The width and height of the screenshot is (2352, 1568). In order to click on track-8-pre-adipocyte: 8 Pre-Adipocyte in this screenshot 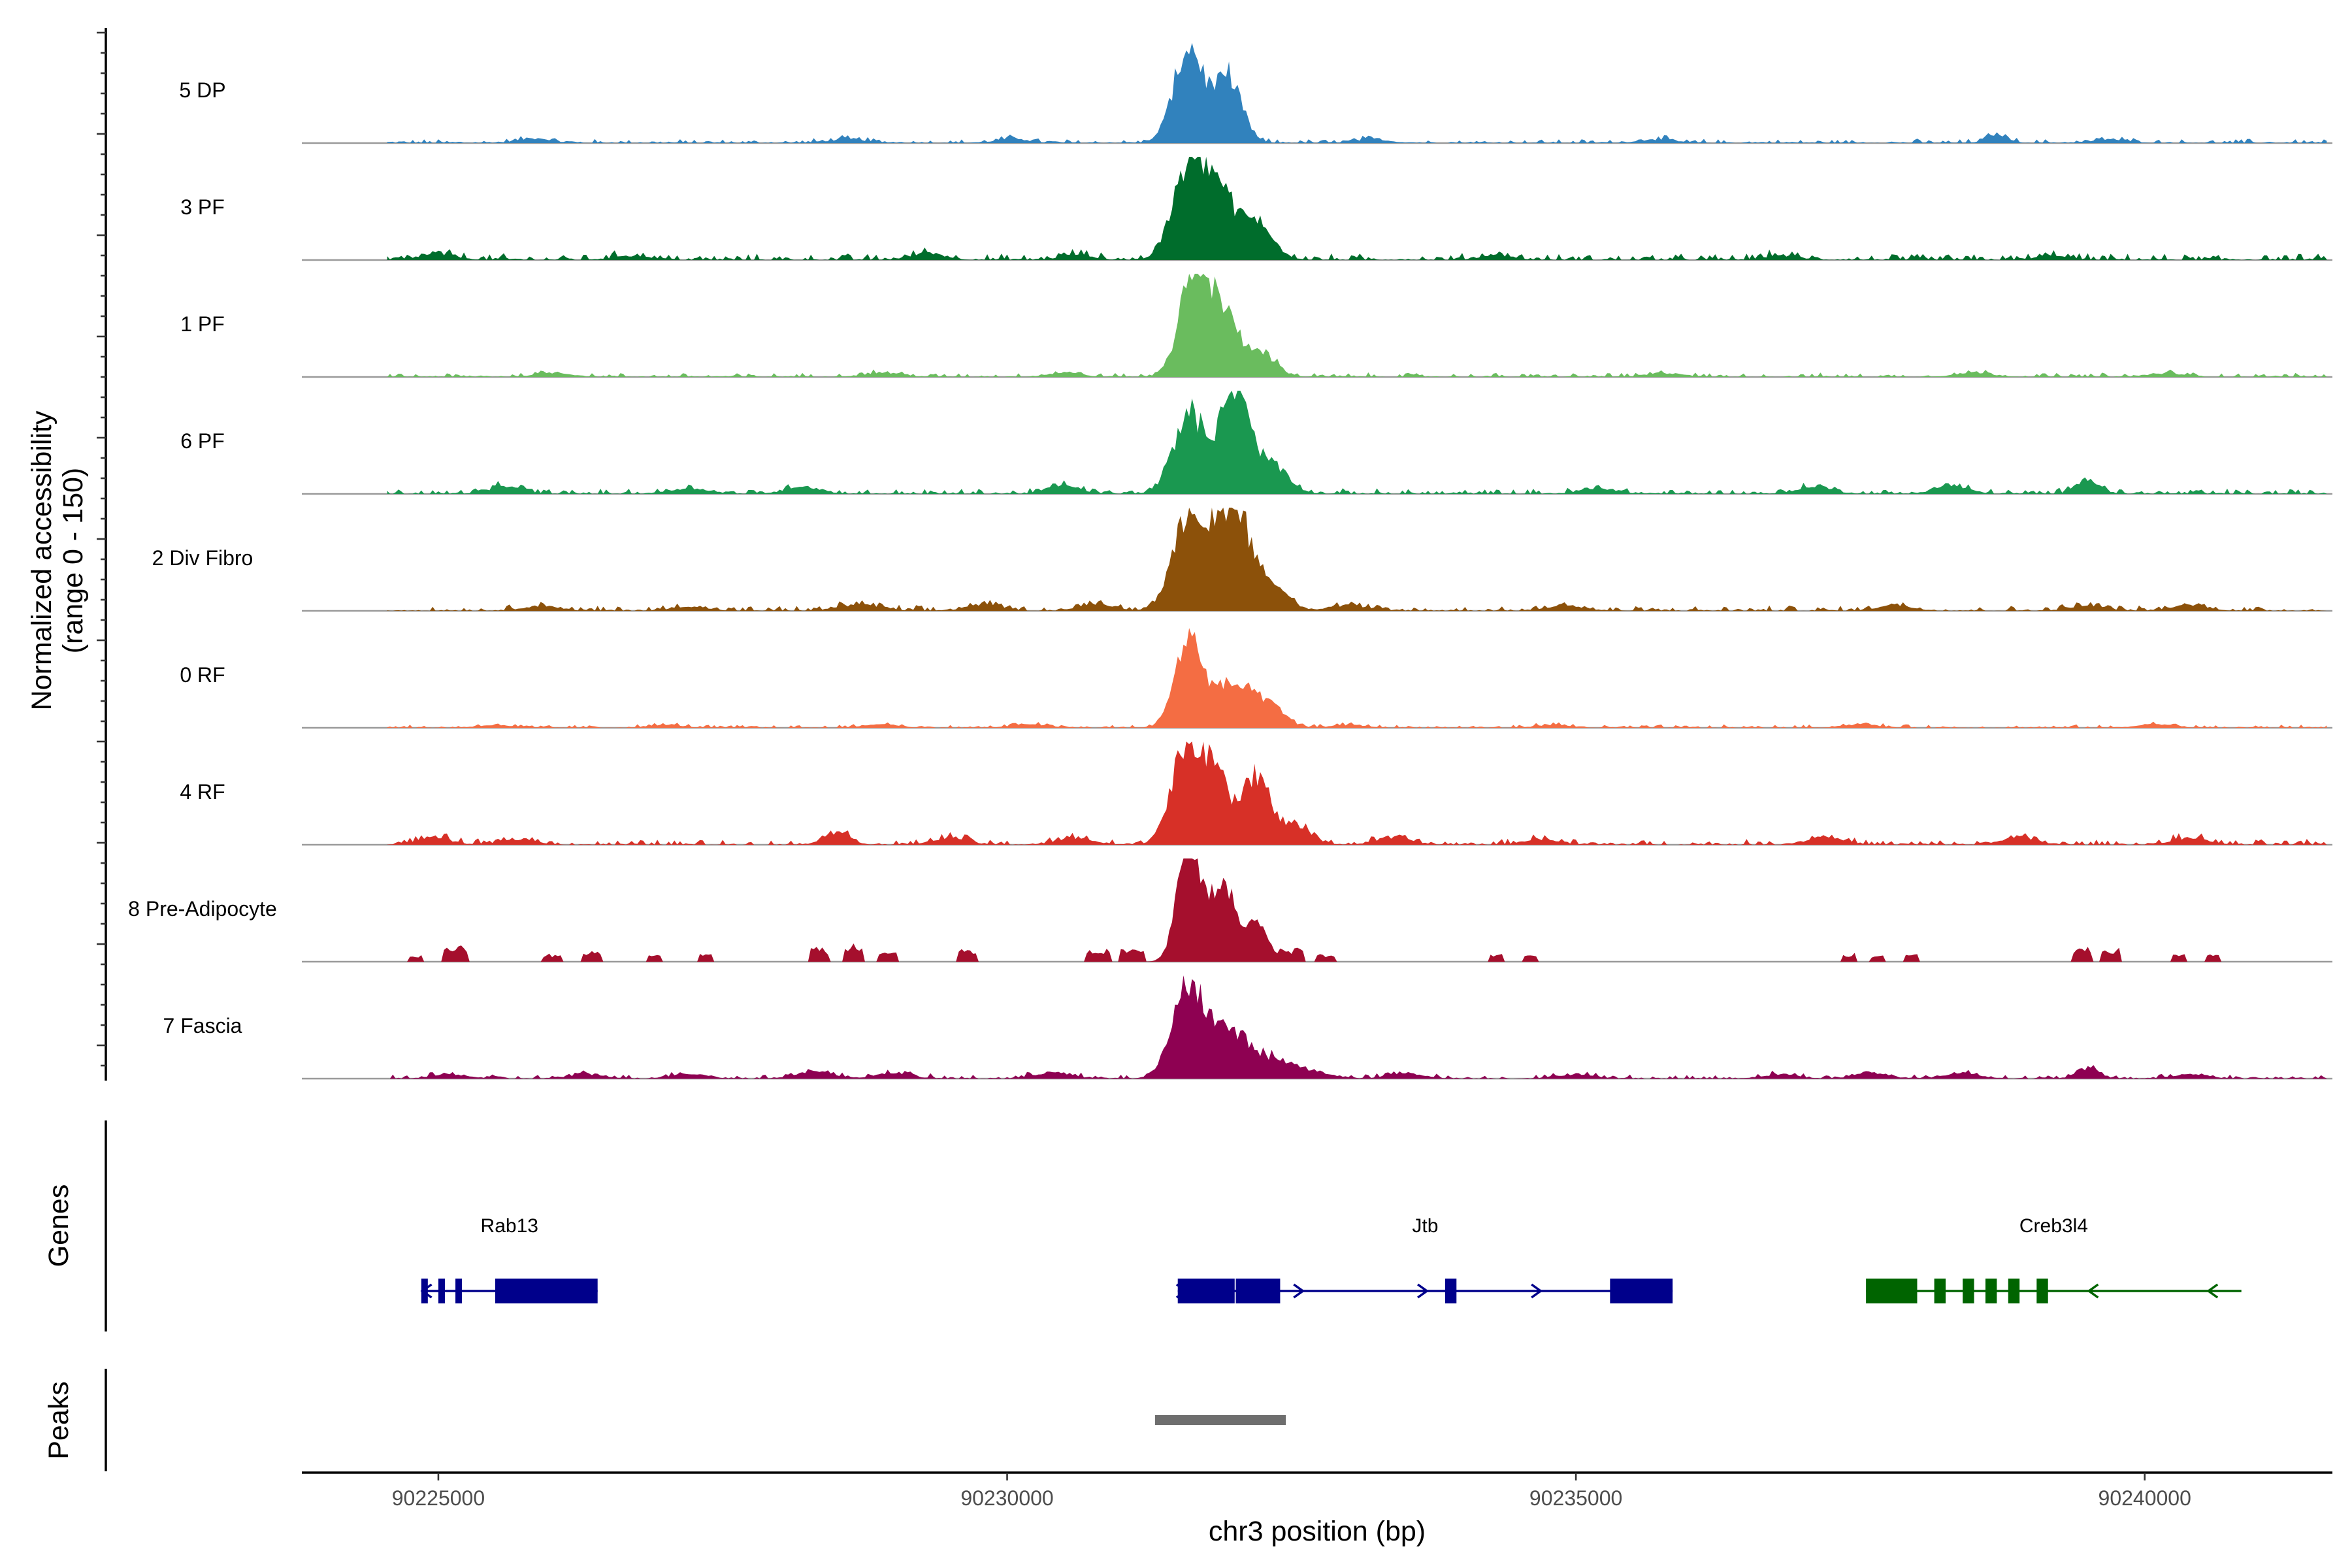, I will do `click(1230, 910)`.